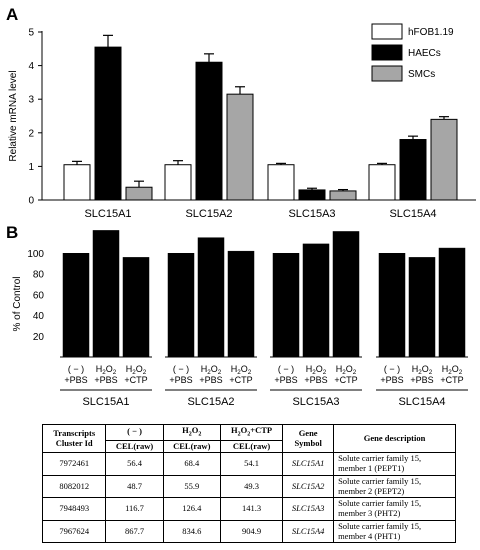 The image size is (480, 550). Describe the element at coordinates (13, 115) in the screenshot. I see `chart-a-ylabel: Relative mRNA level` at that location.